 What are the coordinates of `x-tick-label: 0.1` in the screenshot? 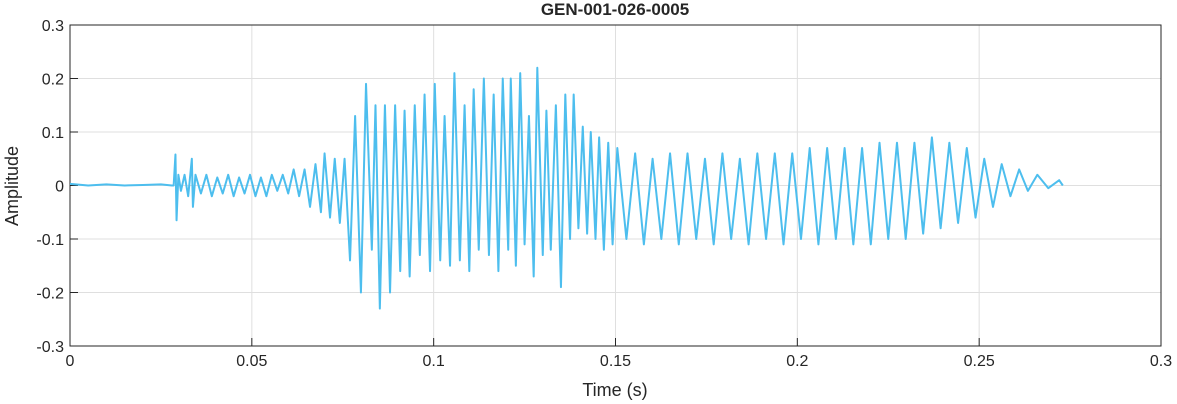 It's located at (434, 361).